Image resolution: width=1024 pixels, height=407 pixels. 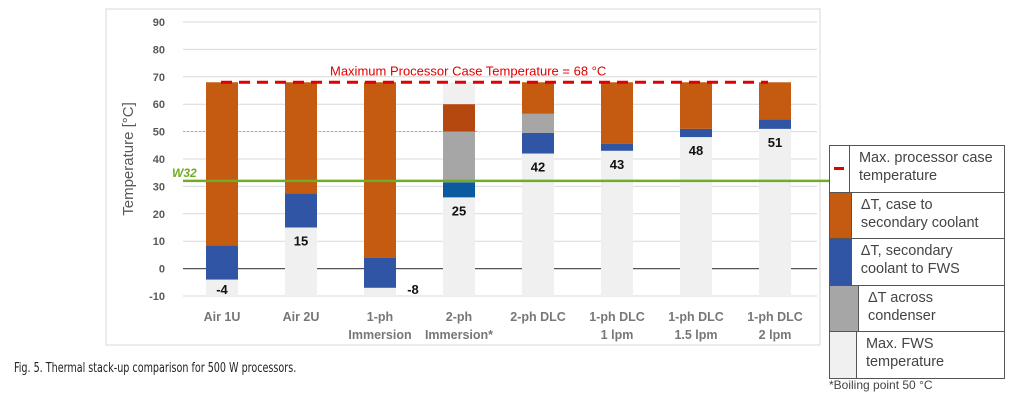 What do you see at coordinates (222, 289) in the screenshot?
I see `data-label: -4` at bounding box center [222, 289].